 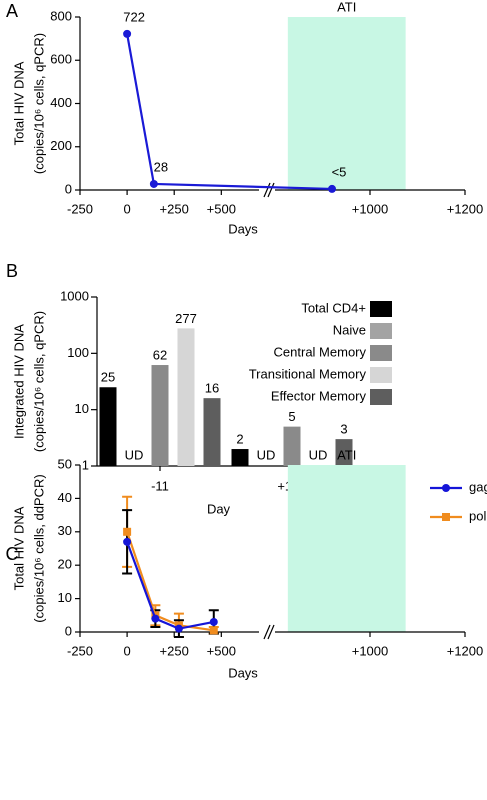 I want to click on legend-label: gag, so click(x=478, y=486).